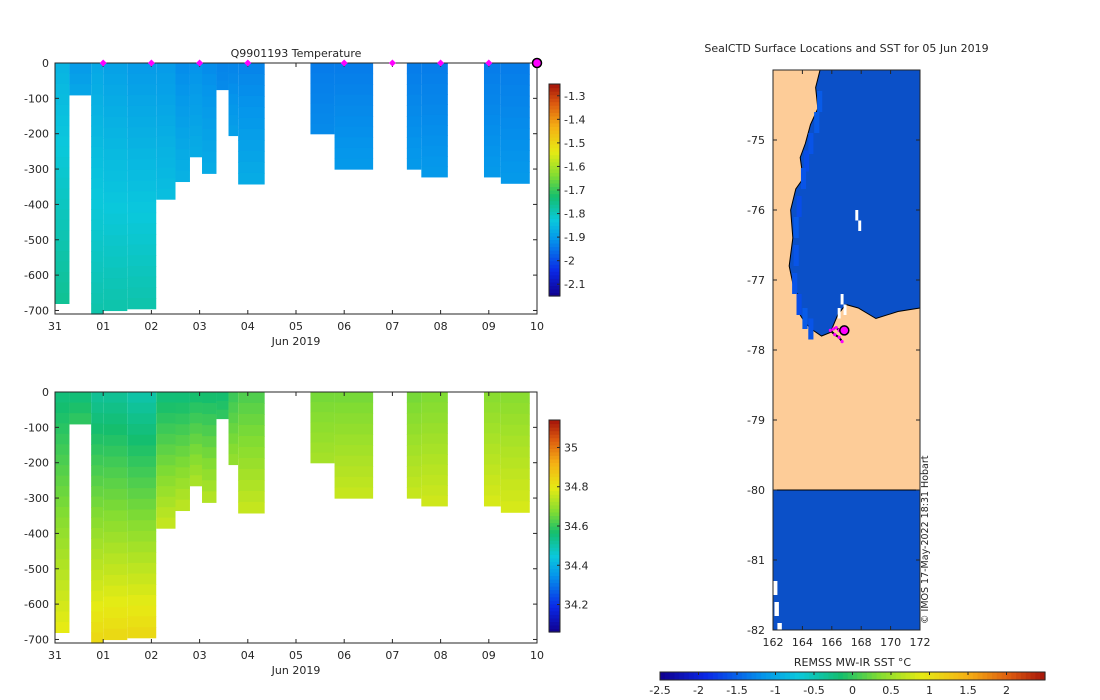 This screenshot has height=700, width=1100. I want to click on x-tick-label: 05, so click(296, 326).